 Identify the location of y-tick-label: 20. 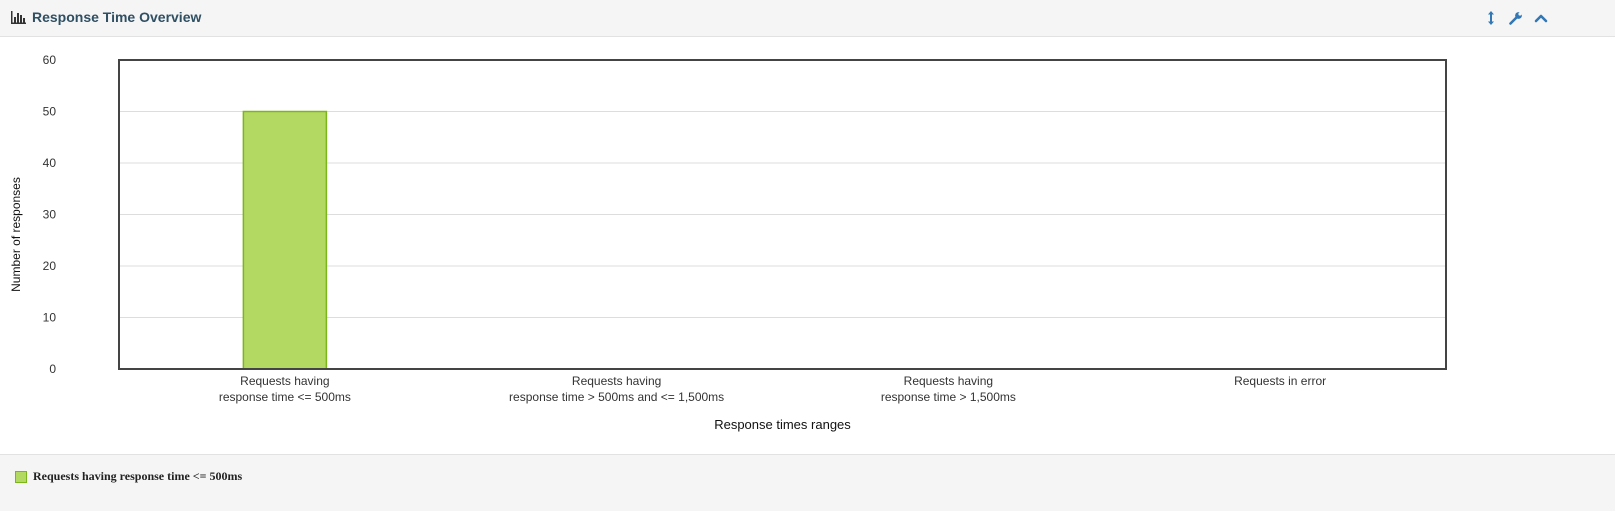
(50, 266).